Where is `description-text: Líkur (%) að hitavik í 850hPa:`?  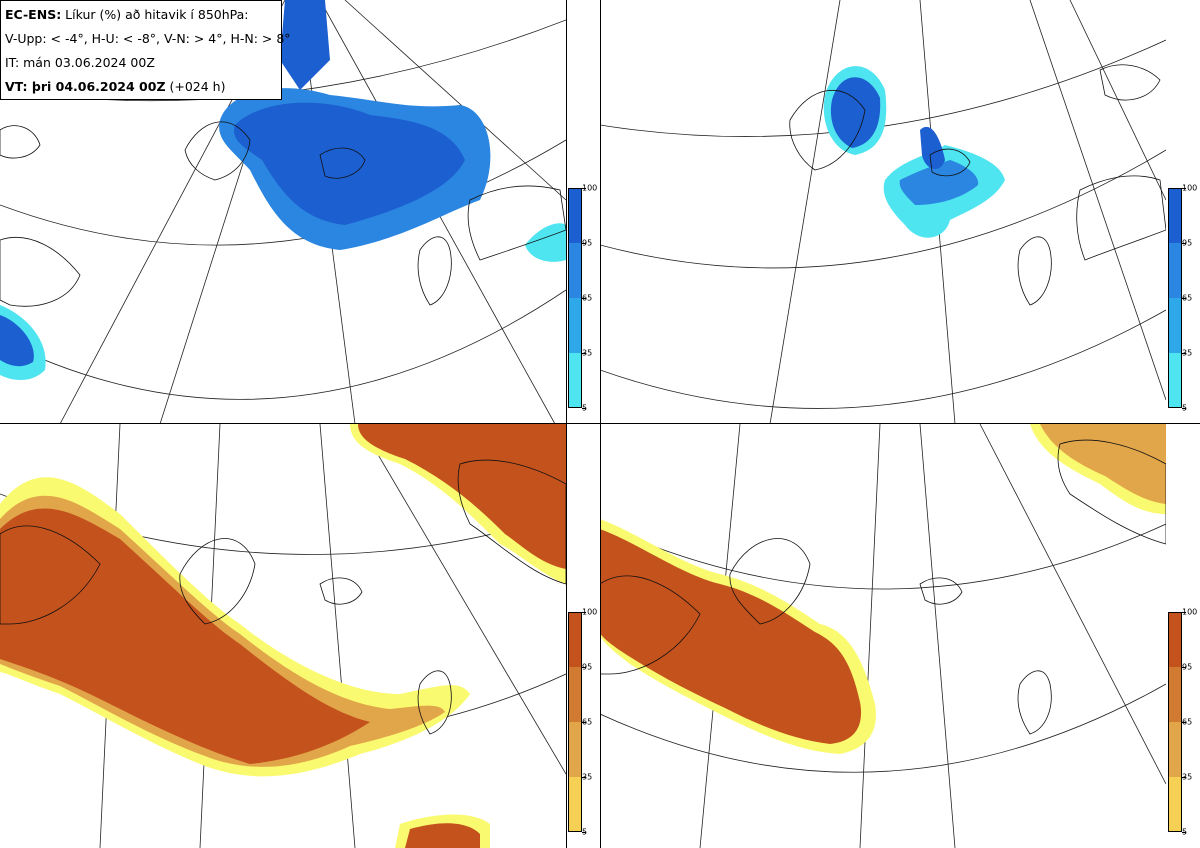 description-text: Líkur (%) að hitavik í 850hPa: is located at coordinates (155, 14).